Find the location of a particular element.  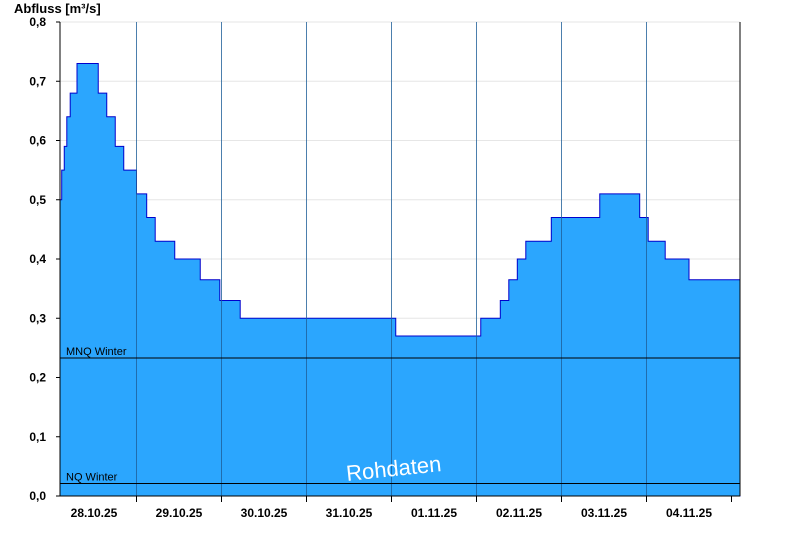

x-tick-label: 30.10.25 is located at coordinates (264, 513).